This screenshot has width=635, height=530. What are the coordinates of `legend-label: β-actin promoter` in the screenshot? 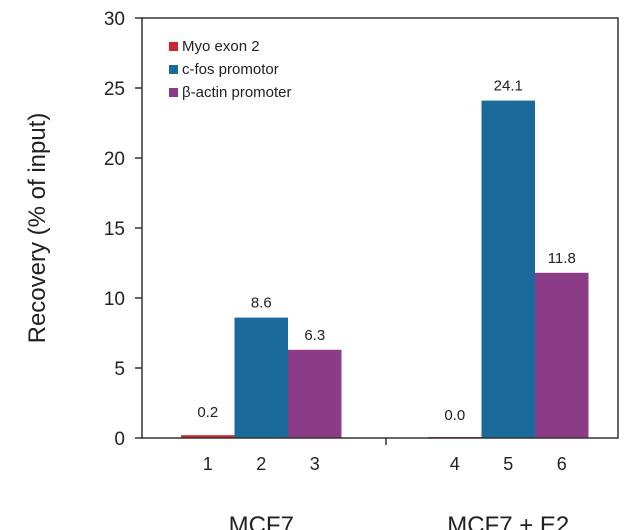 It's located at (237, 92).